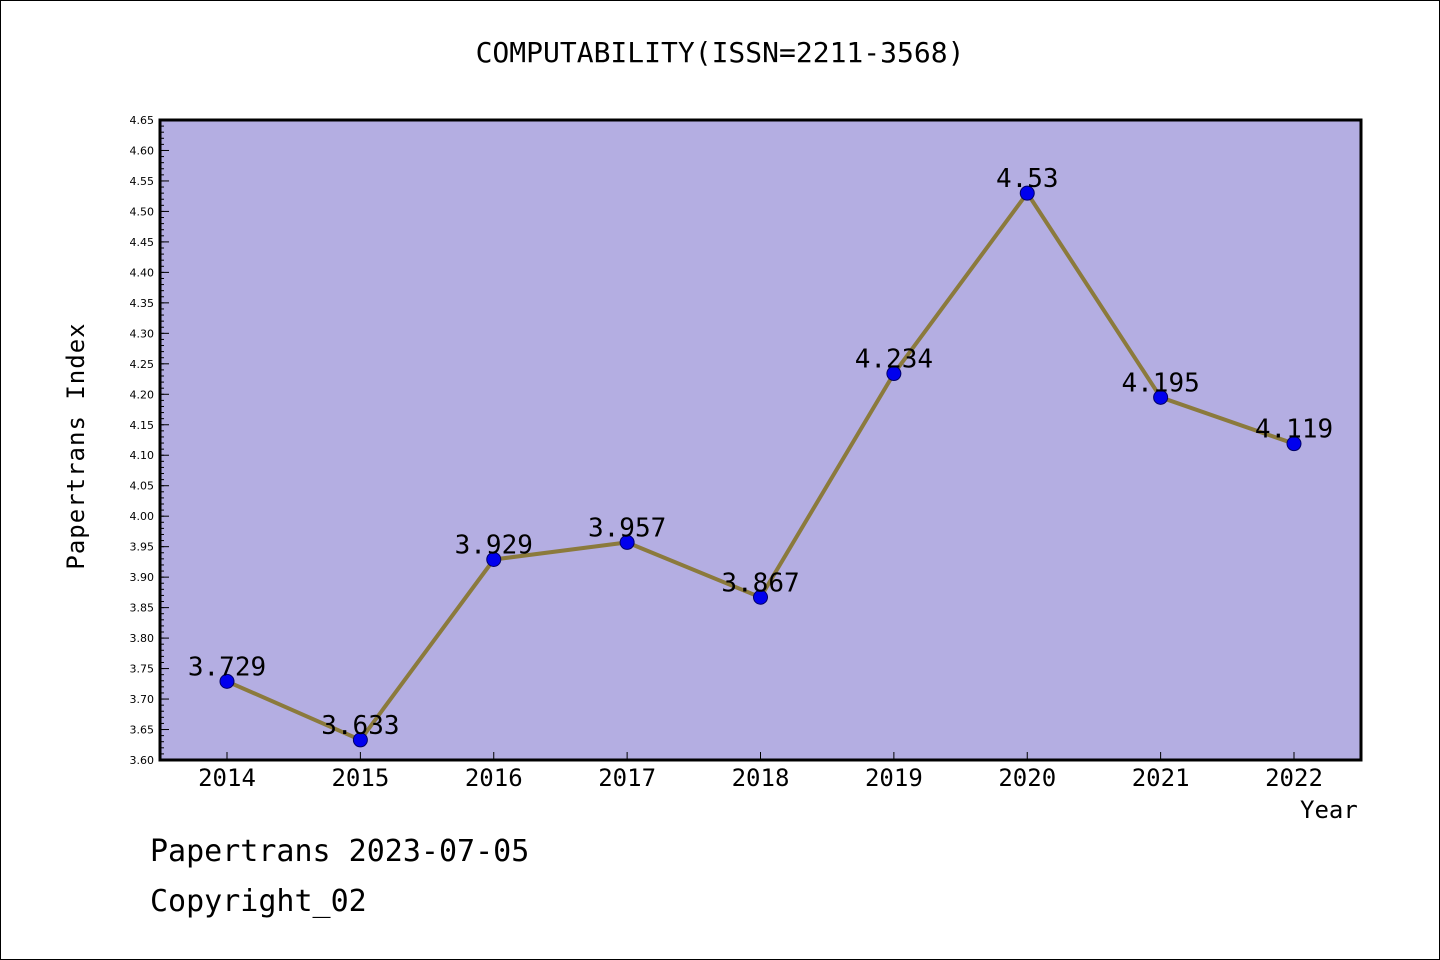 The image size is (1440, 960). What do you see at coordinates (494, 545) in the screenshot?
I see `data-label: 3.929` at bounding box center [494, 545].